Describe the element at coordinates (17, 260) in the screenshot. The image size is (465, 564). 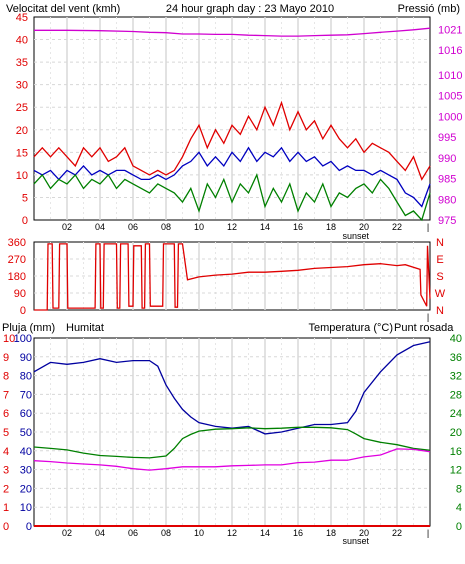
I see `direction-y-tick-label: 270` at that location.